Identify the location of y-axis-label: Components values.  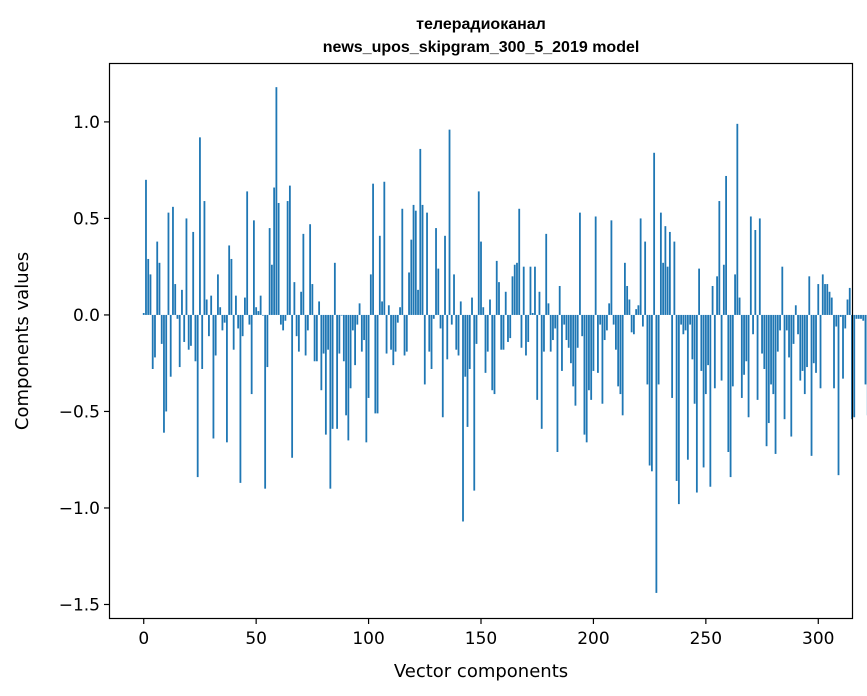
(22, 341).